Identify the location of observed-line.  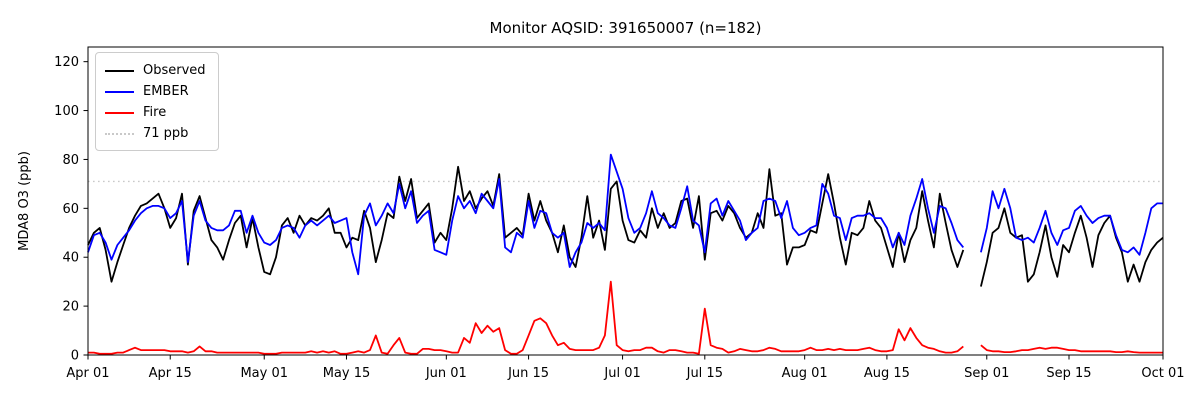
(1072, 247).